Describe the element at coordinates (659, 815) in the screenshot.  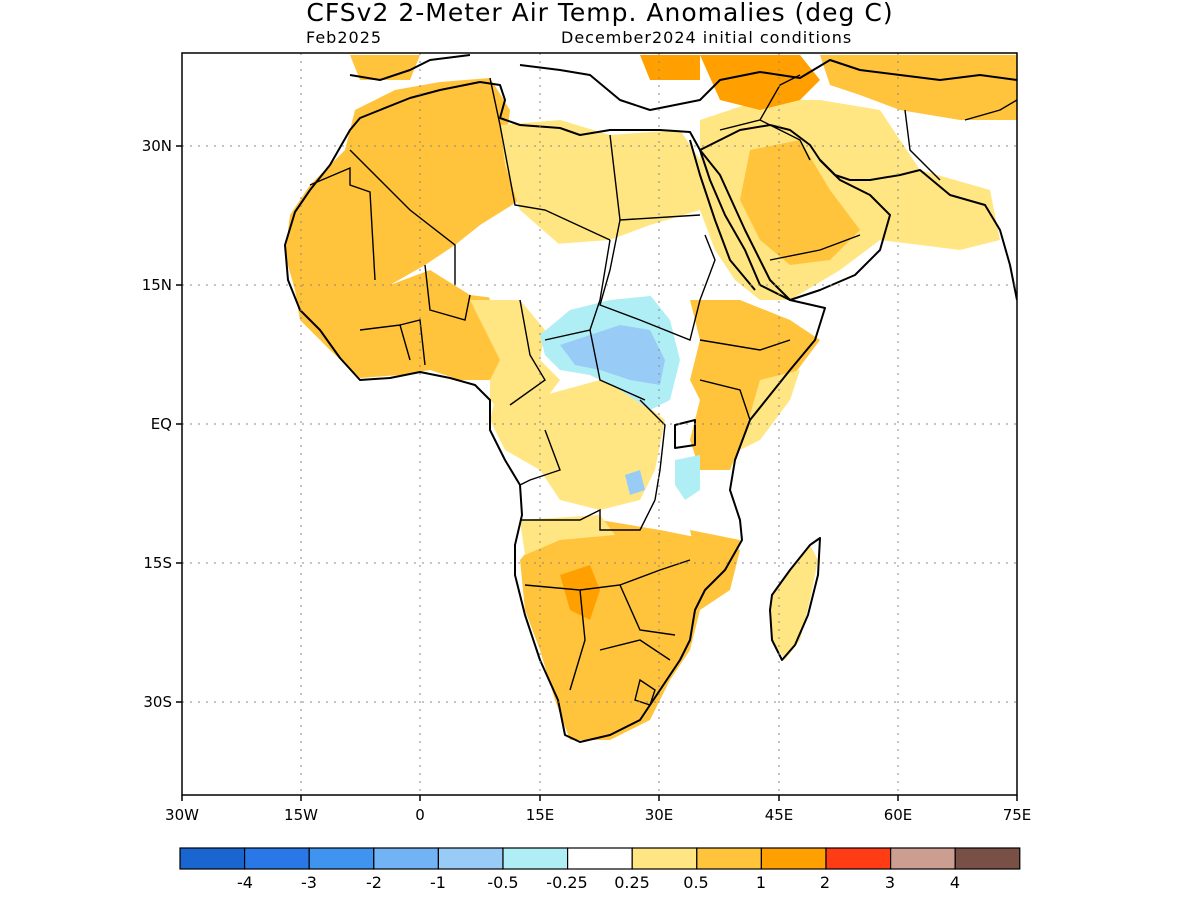
I see `lon-label-30e: 30E` at that location.